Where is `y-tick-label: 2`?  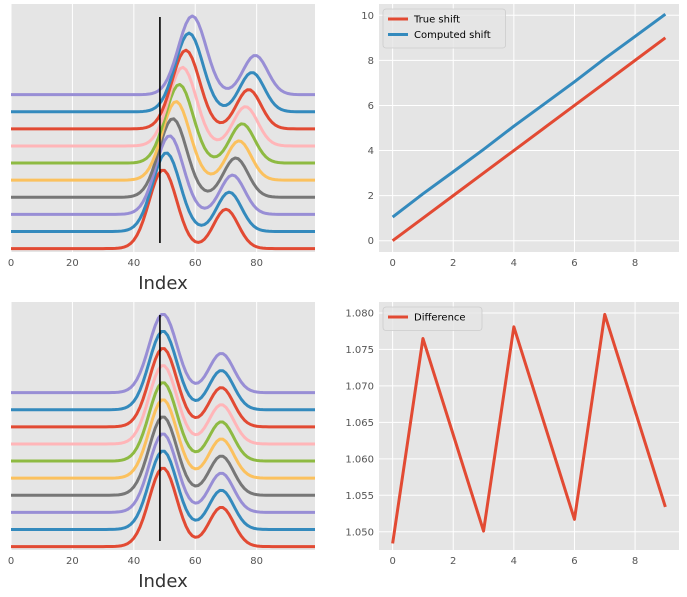
y-tick-label: 2 is located at coordinates (371, 196).